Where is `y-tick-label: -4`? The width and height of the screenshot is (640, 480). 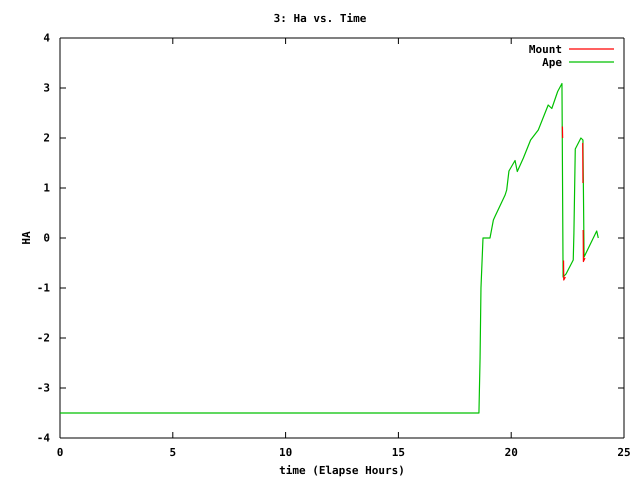
y-tick-label: -4 is located at coordinates (43, 438).